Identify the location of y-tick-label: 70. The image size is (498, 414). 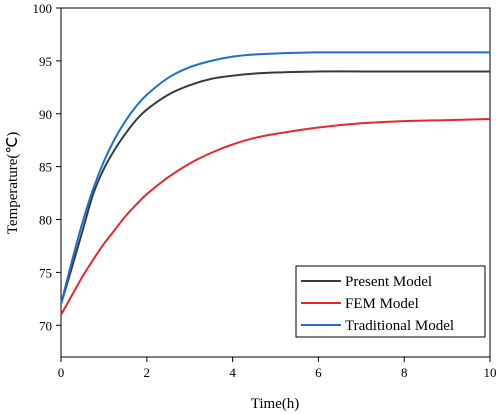
(45, 325).